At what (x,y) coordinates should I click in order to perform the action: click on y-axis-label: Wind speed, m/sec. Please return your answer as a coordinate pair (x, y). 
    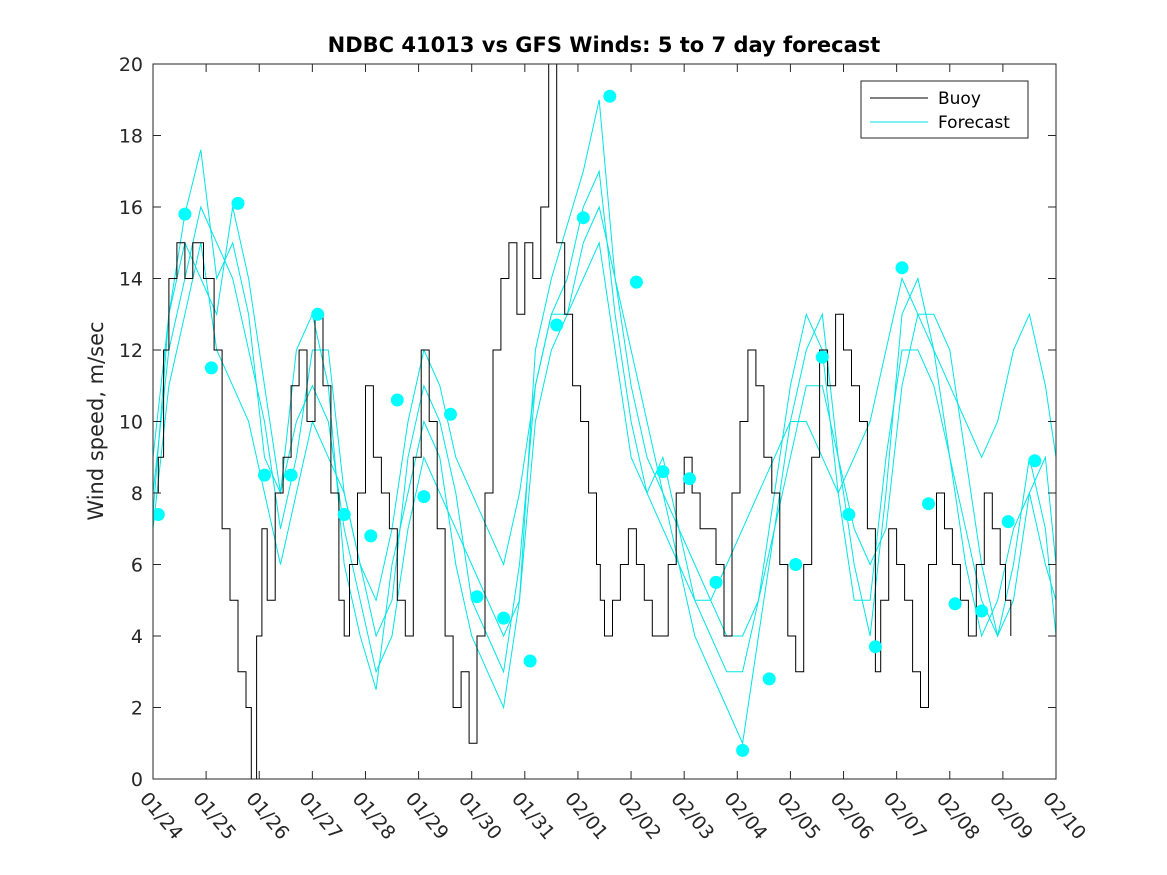
    Looking at the image, I should click on (96, 420).